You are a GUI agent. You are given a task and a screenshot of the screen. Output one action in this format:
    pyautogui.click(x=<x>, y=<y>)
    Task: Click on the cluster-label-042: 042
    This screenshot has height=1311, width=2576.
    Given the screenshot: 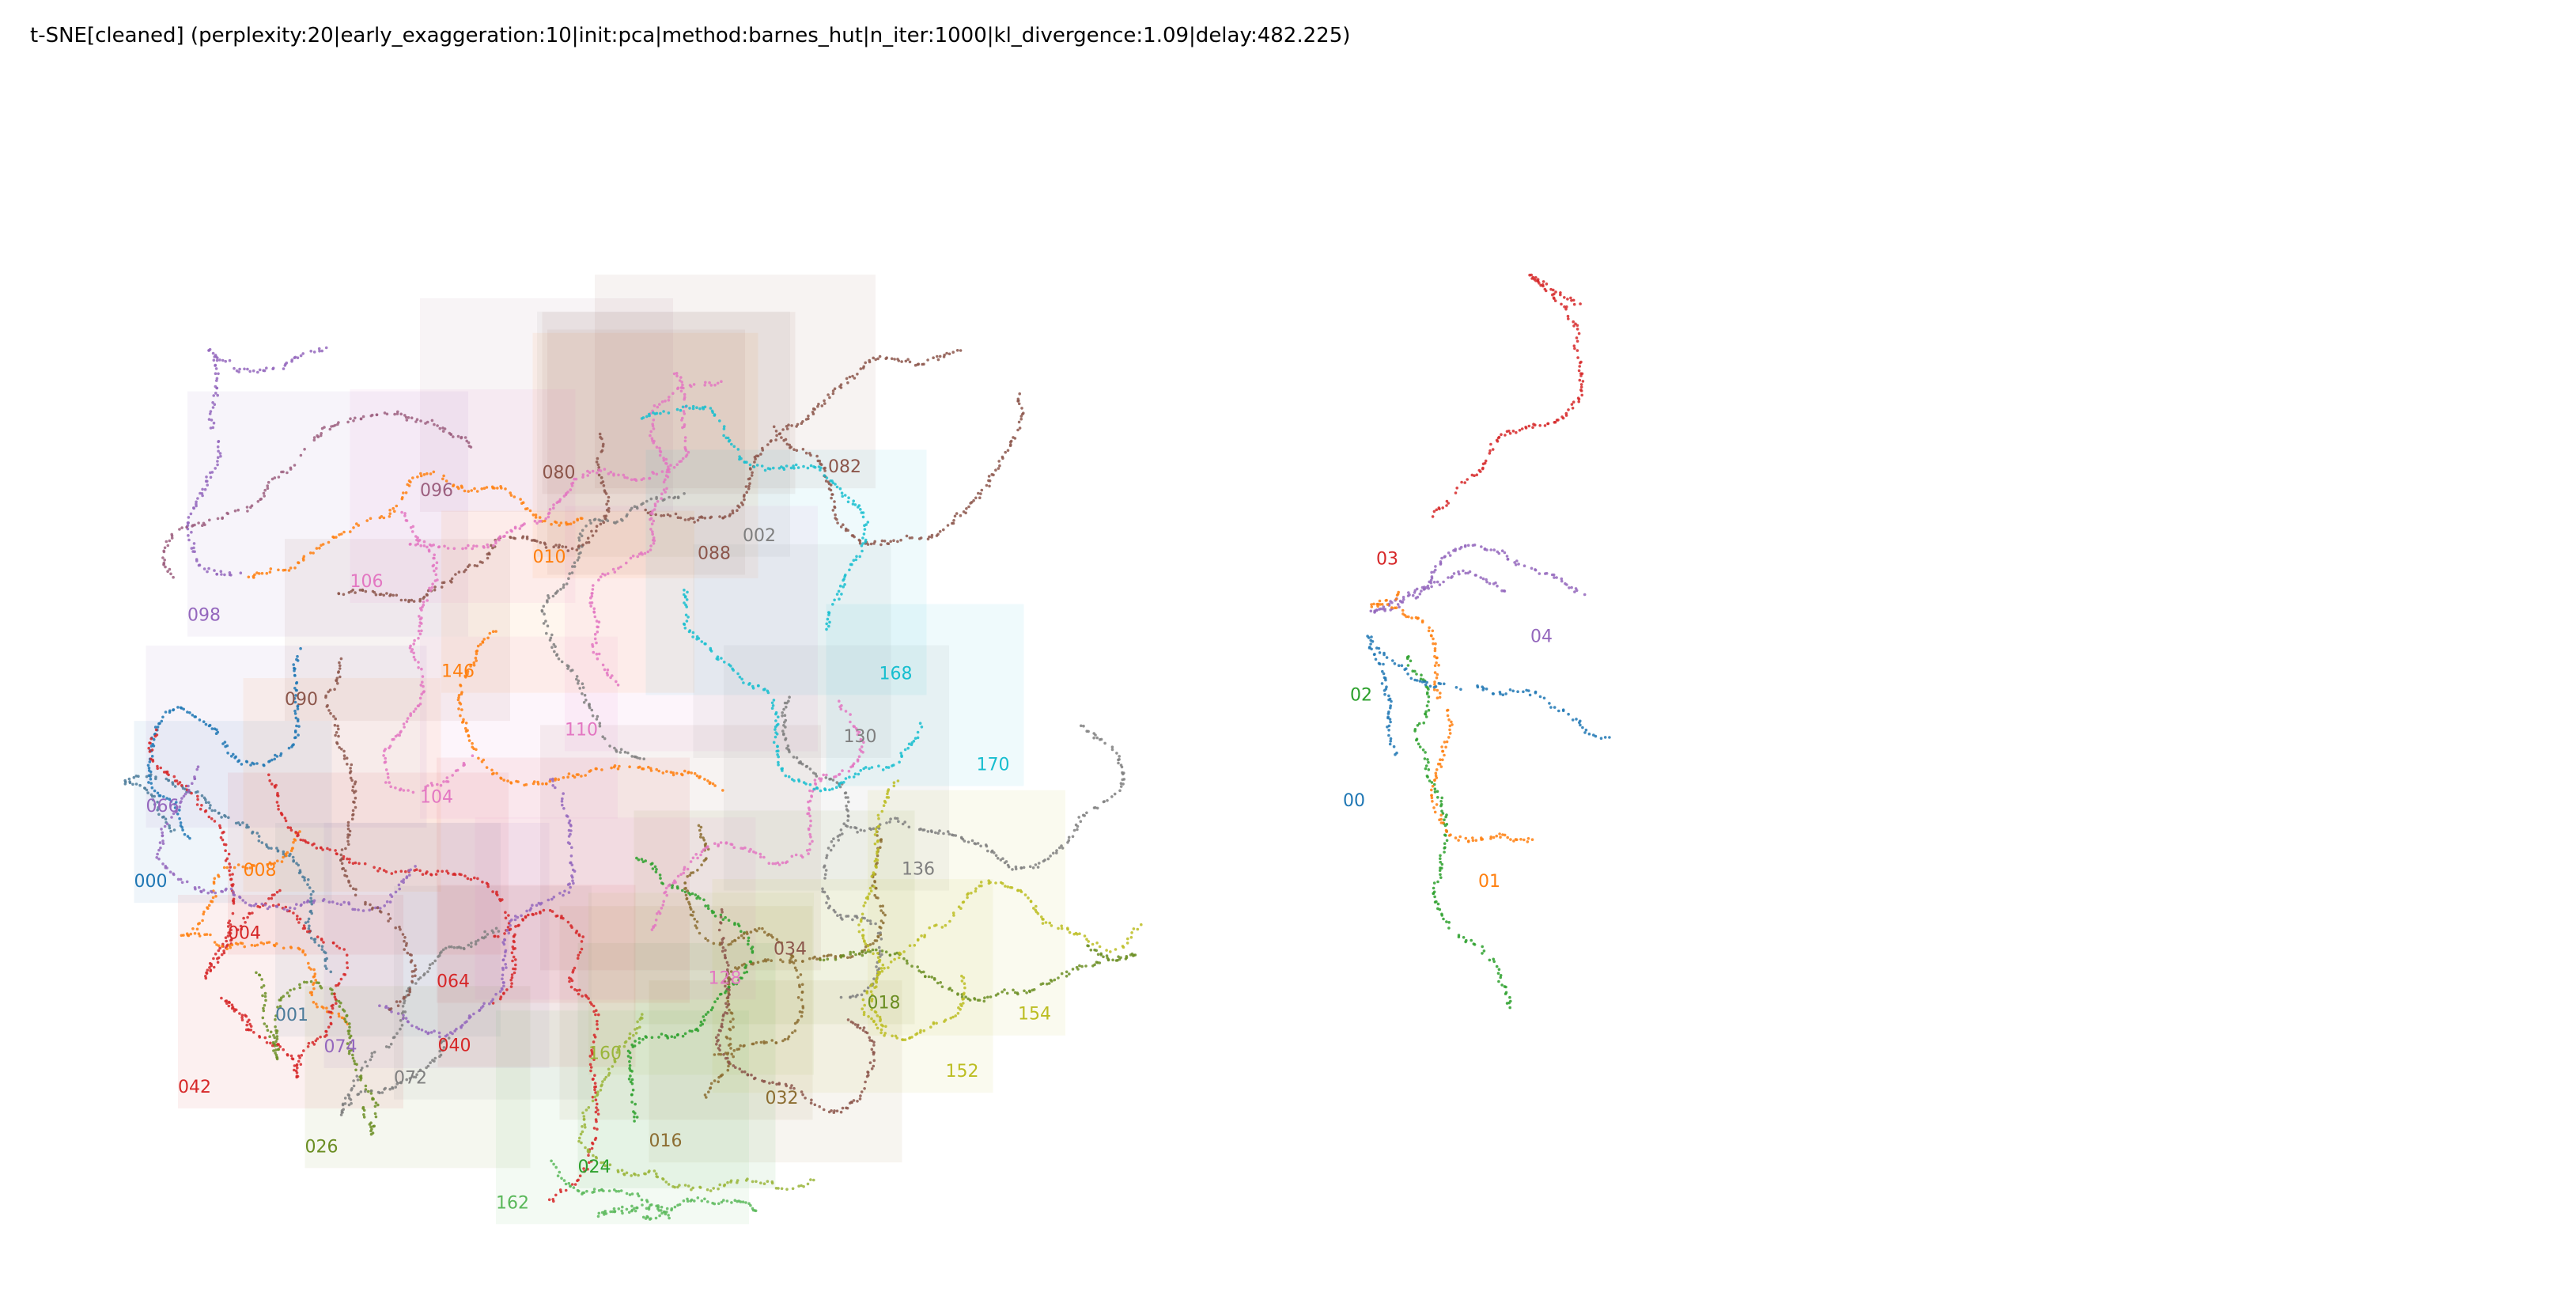 What is the action you would take?
    pyautogui.click(x=195, y=1087)
    